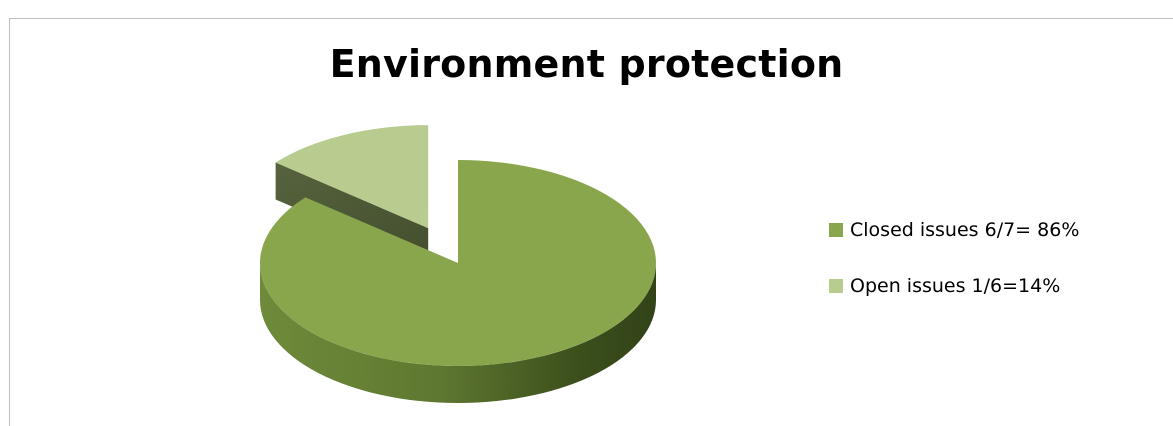 The width and height of the screenshot is (1173, 426). Describe the element at coordinates (458, 333) in the screenshot. I see `pie-slice-closed-side` at that location.